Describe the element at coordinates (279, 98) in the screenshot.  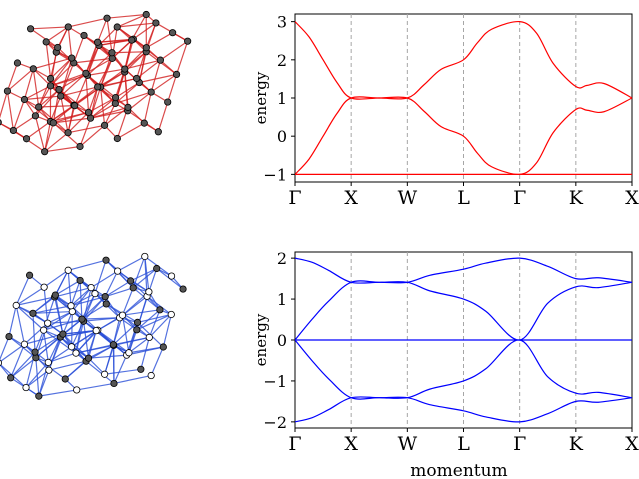
I see `y-ticks: −1 0 1 2 3` at that location.